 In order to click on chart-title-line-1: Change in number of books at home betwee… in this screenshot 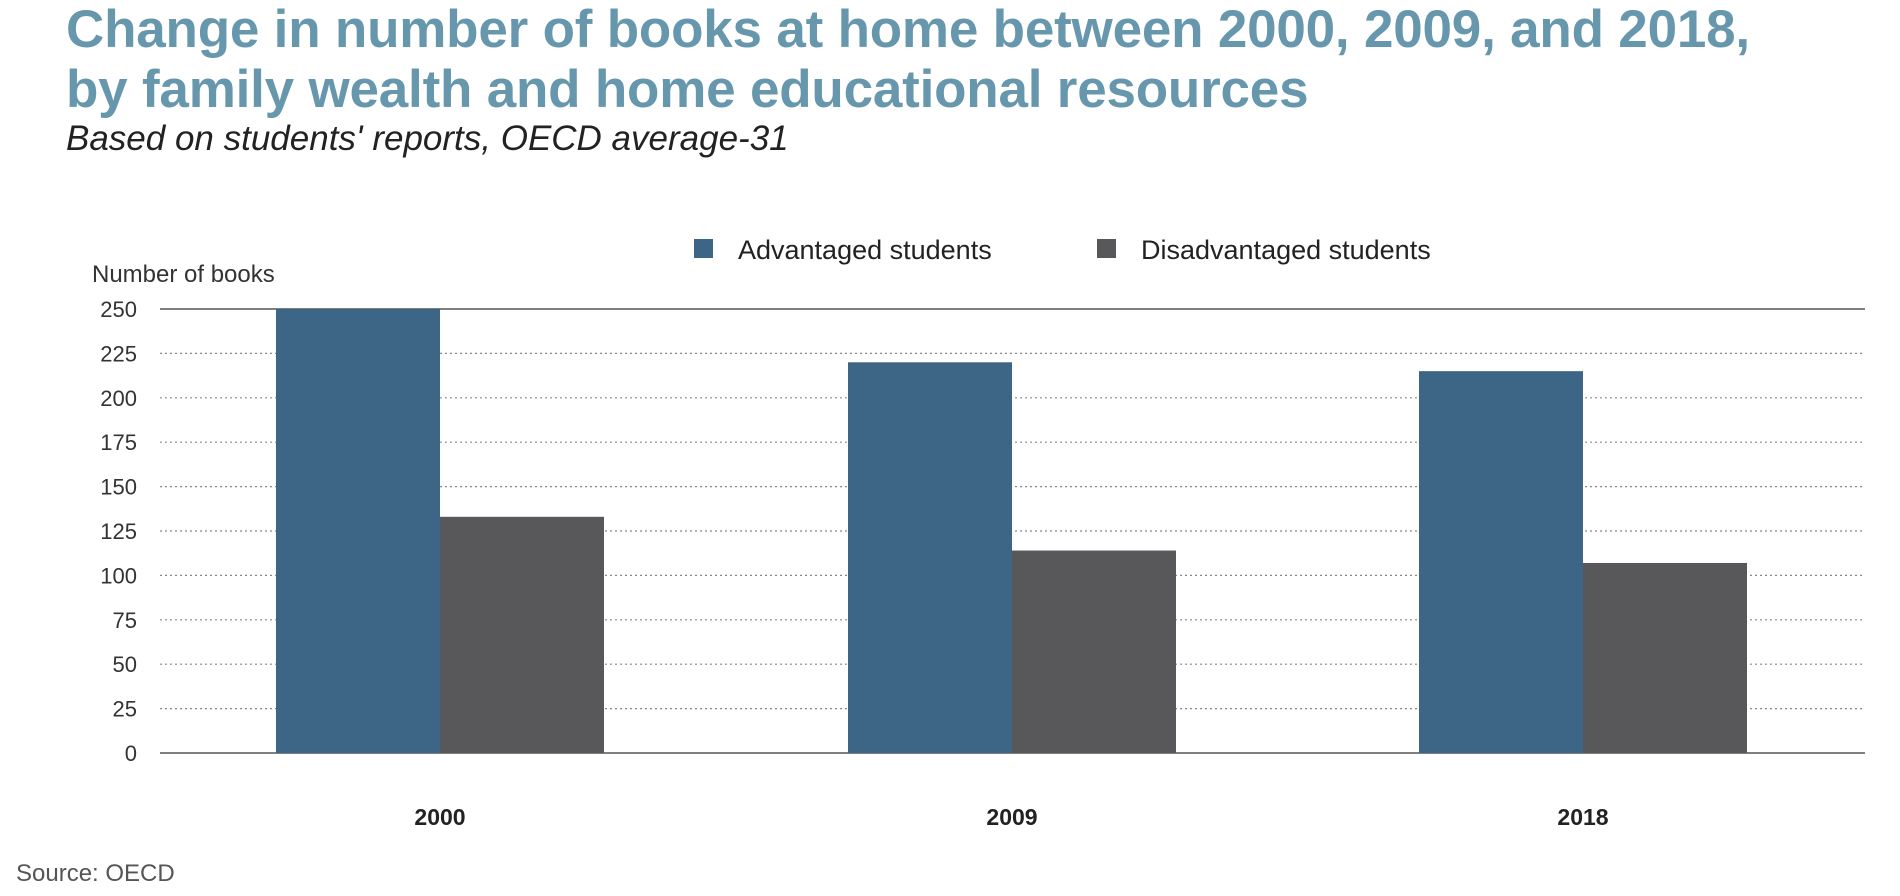, I will do `click(908, 29)`.